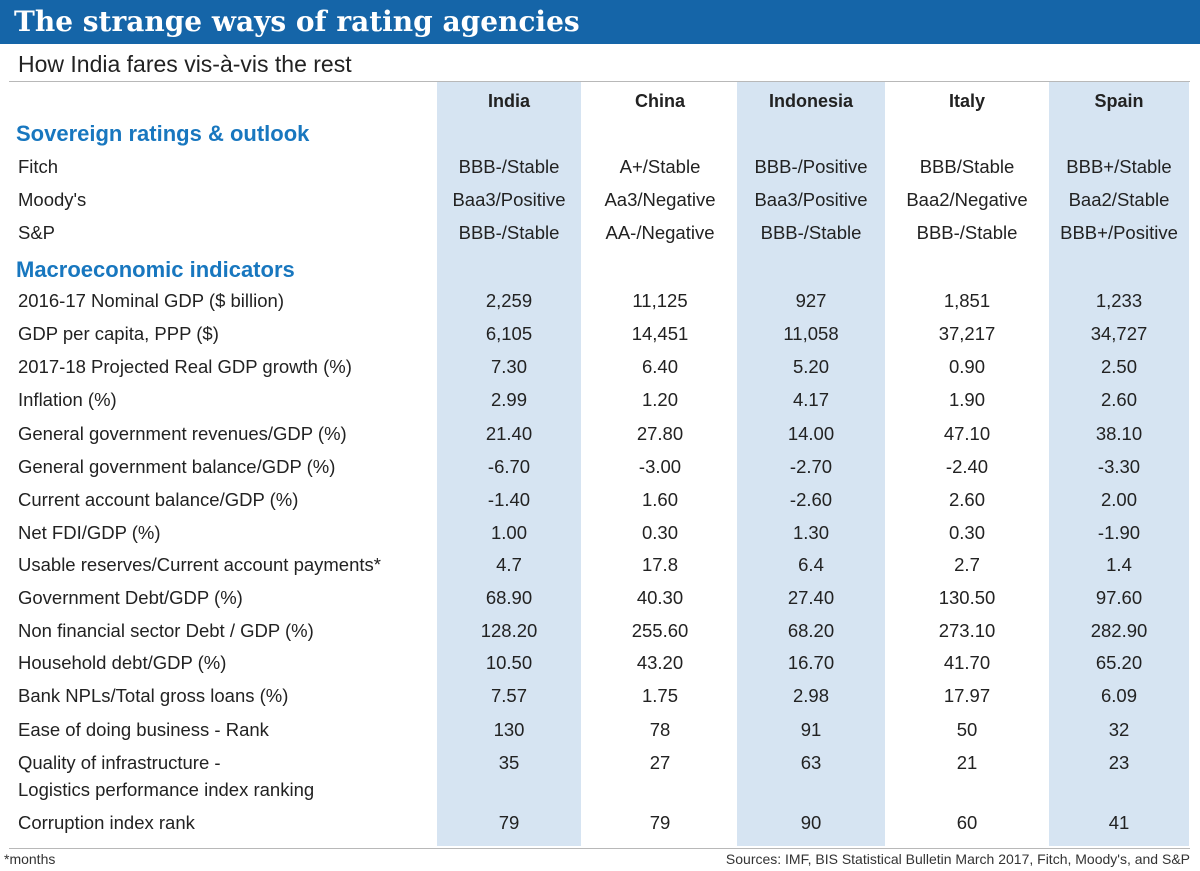 Image resolution: width=1200 pixels, height=871 pixels. What do you see at coordinates (509, 729) in the screenshot?
I see `cell-india: 130` at bounding box center [509, 729].